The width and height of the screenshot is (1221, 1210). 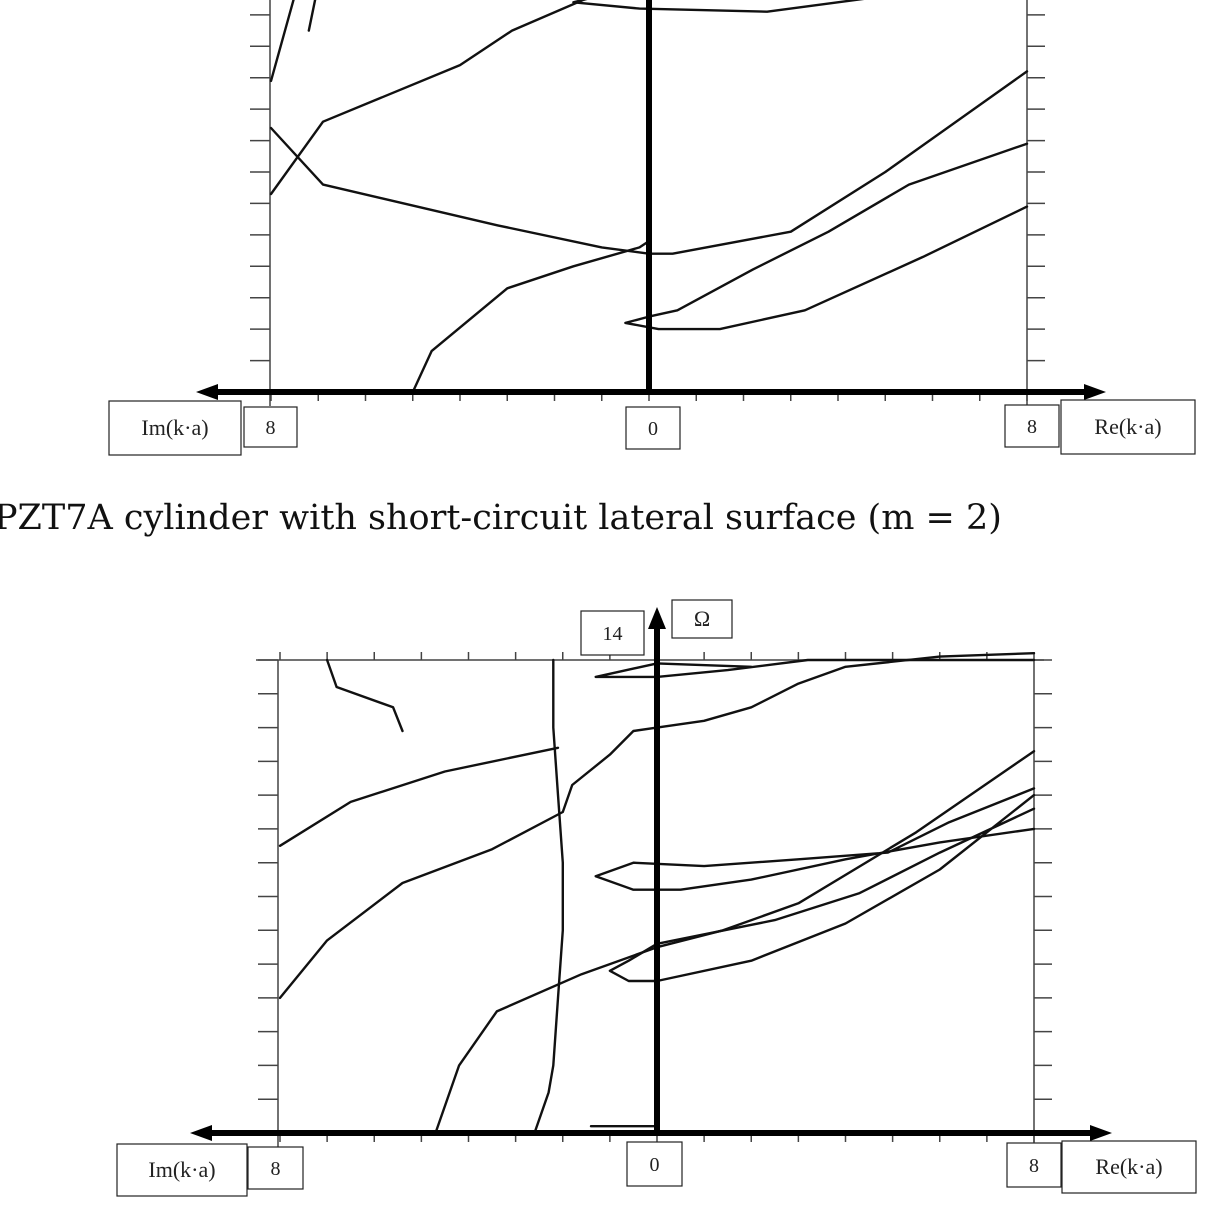 I want to click on y-axis-label: Ω, so click(x=702, y=618).